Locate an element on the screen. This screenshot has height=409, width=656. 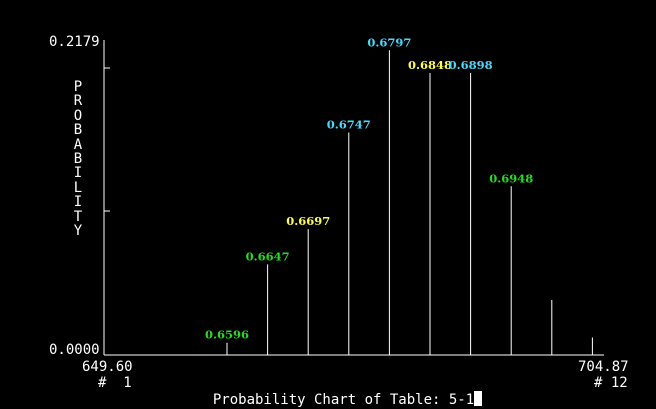
y-axis-label-char: T is located at coordinates (78, 216).